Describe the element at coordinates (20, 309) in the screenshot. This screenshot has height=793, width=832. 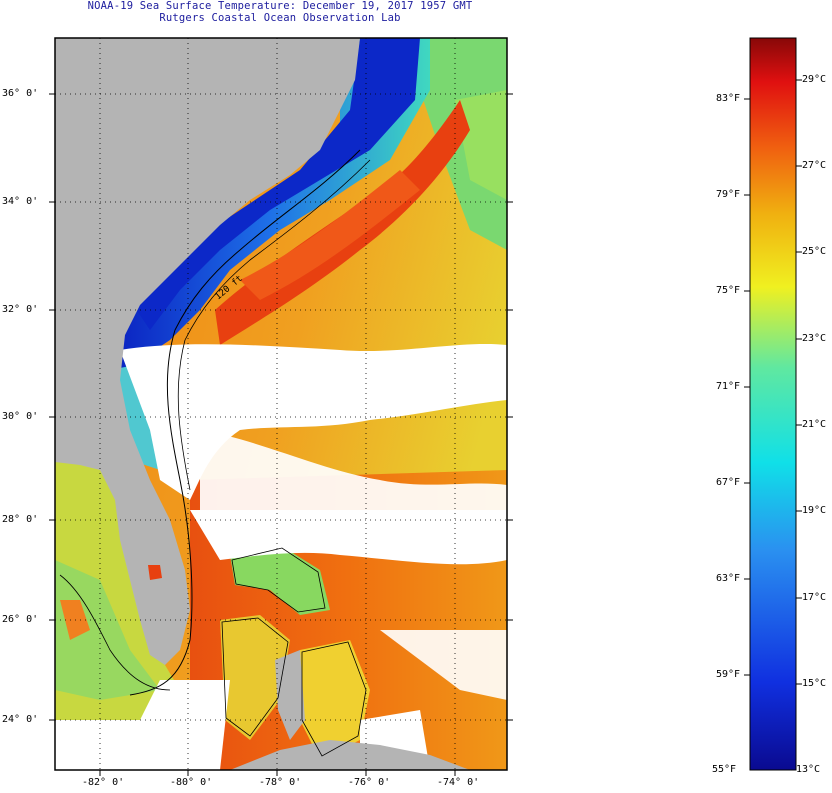
I see `lat-label-32: 32° 0'` at that location.